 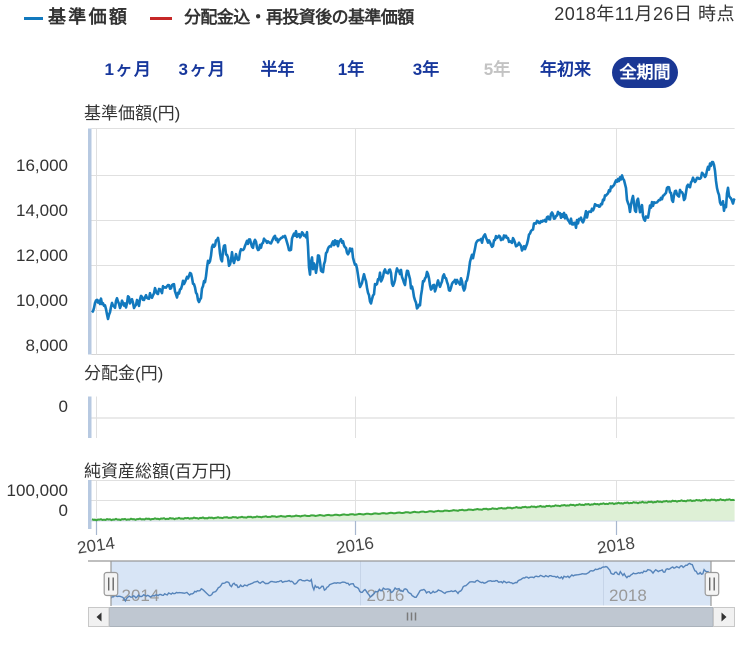 I want to click on svg-text: 2016, so click(x=386, y=595).